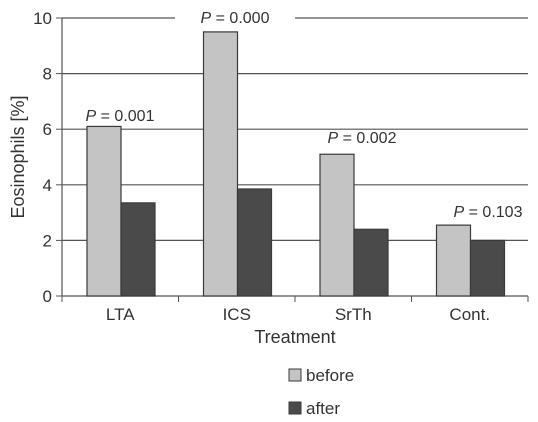 The width and height of the screenshot is (538, 422). I want to click on bar-before-Cont., so click(453, 260).